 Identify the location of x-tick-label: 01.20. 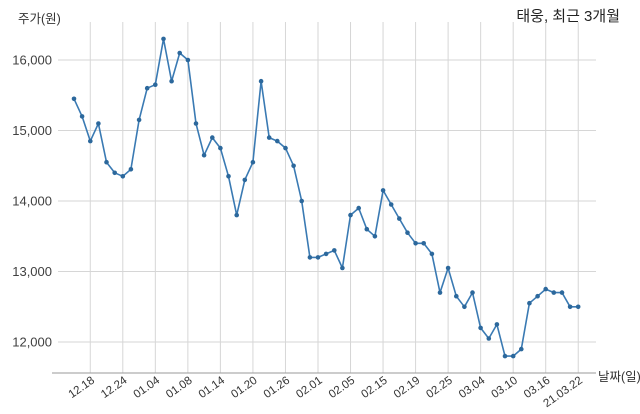
(244, 388).